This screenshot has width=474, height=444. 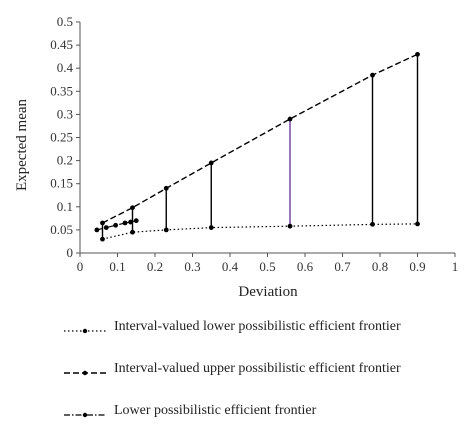 What do you see at coordinates (22, 144) in the screenshot?
I see `y-axis-title: Expected mean` at bounding box center [22, 144].